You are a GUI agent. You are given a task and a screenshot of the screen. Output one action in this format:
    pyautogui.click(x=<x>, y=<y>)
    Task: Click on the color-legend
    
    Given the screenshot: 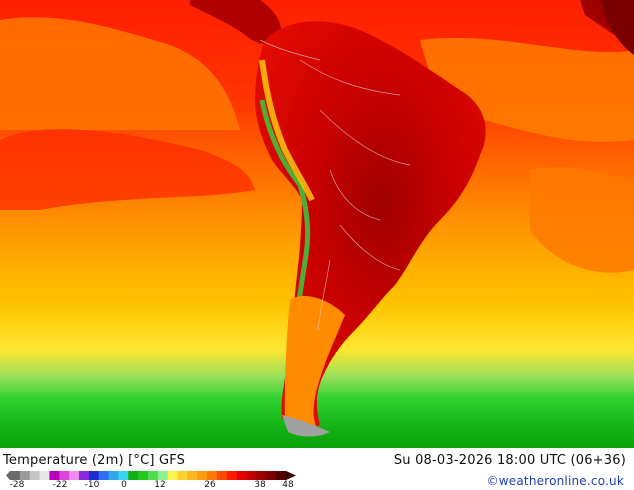 What is the action you would take?
    pyautogui.click(x=151, y=475)
    